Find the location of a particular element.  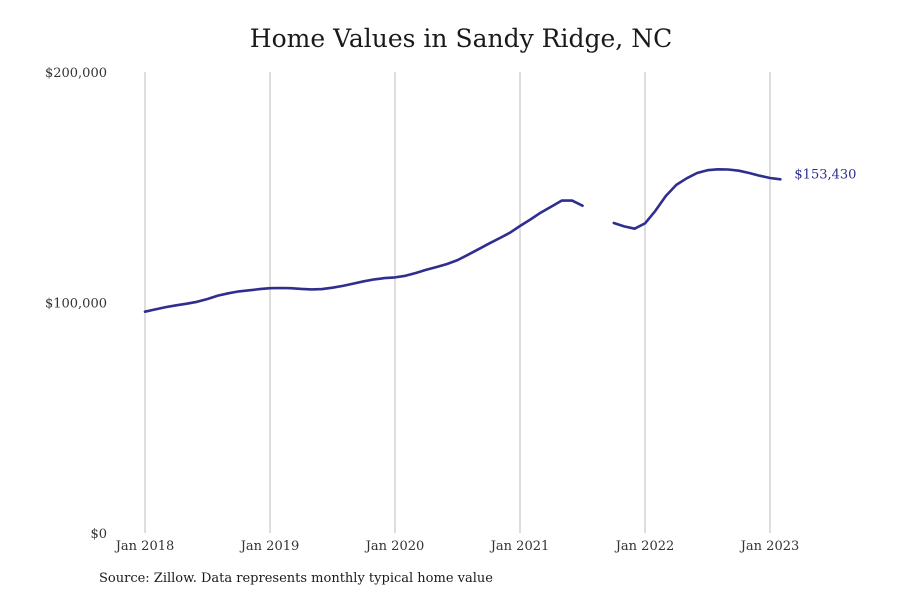

y-tick-label: $100,000 is located at coordinates (76, 304).